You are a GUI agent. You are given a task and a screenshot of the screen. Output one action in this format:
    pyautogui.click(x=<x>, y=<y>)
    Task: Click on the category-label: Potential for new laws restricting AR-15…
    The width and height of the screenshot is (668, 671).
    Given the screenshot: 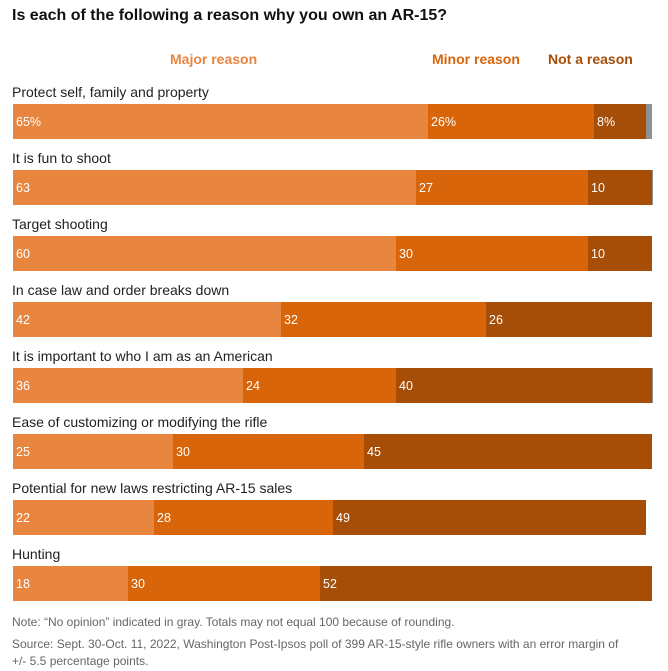 What is the action you would take?
    pyautogui.click(x=152, y=488)
    